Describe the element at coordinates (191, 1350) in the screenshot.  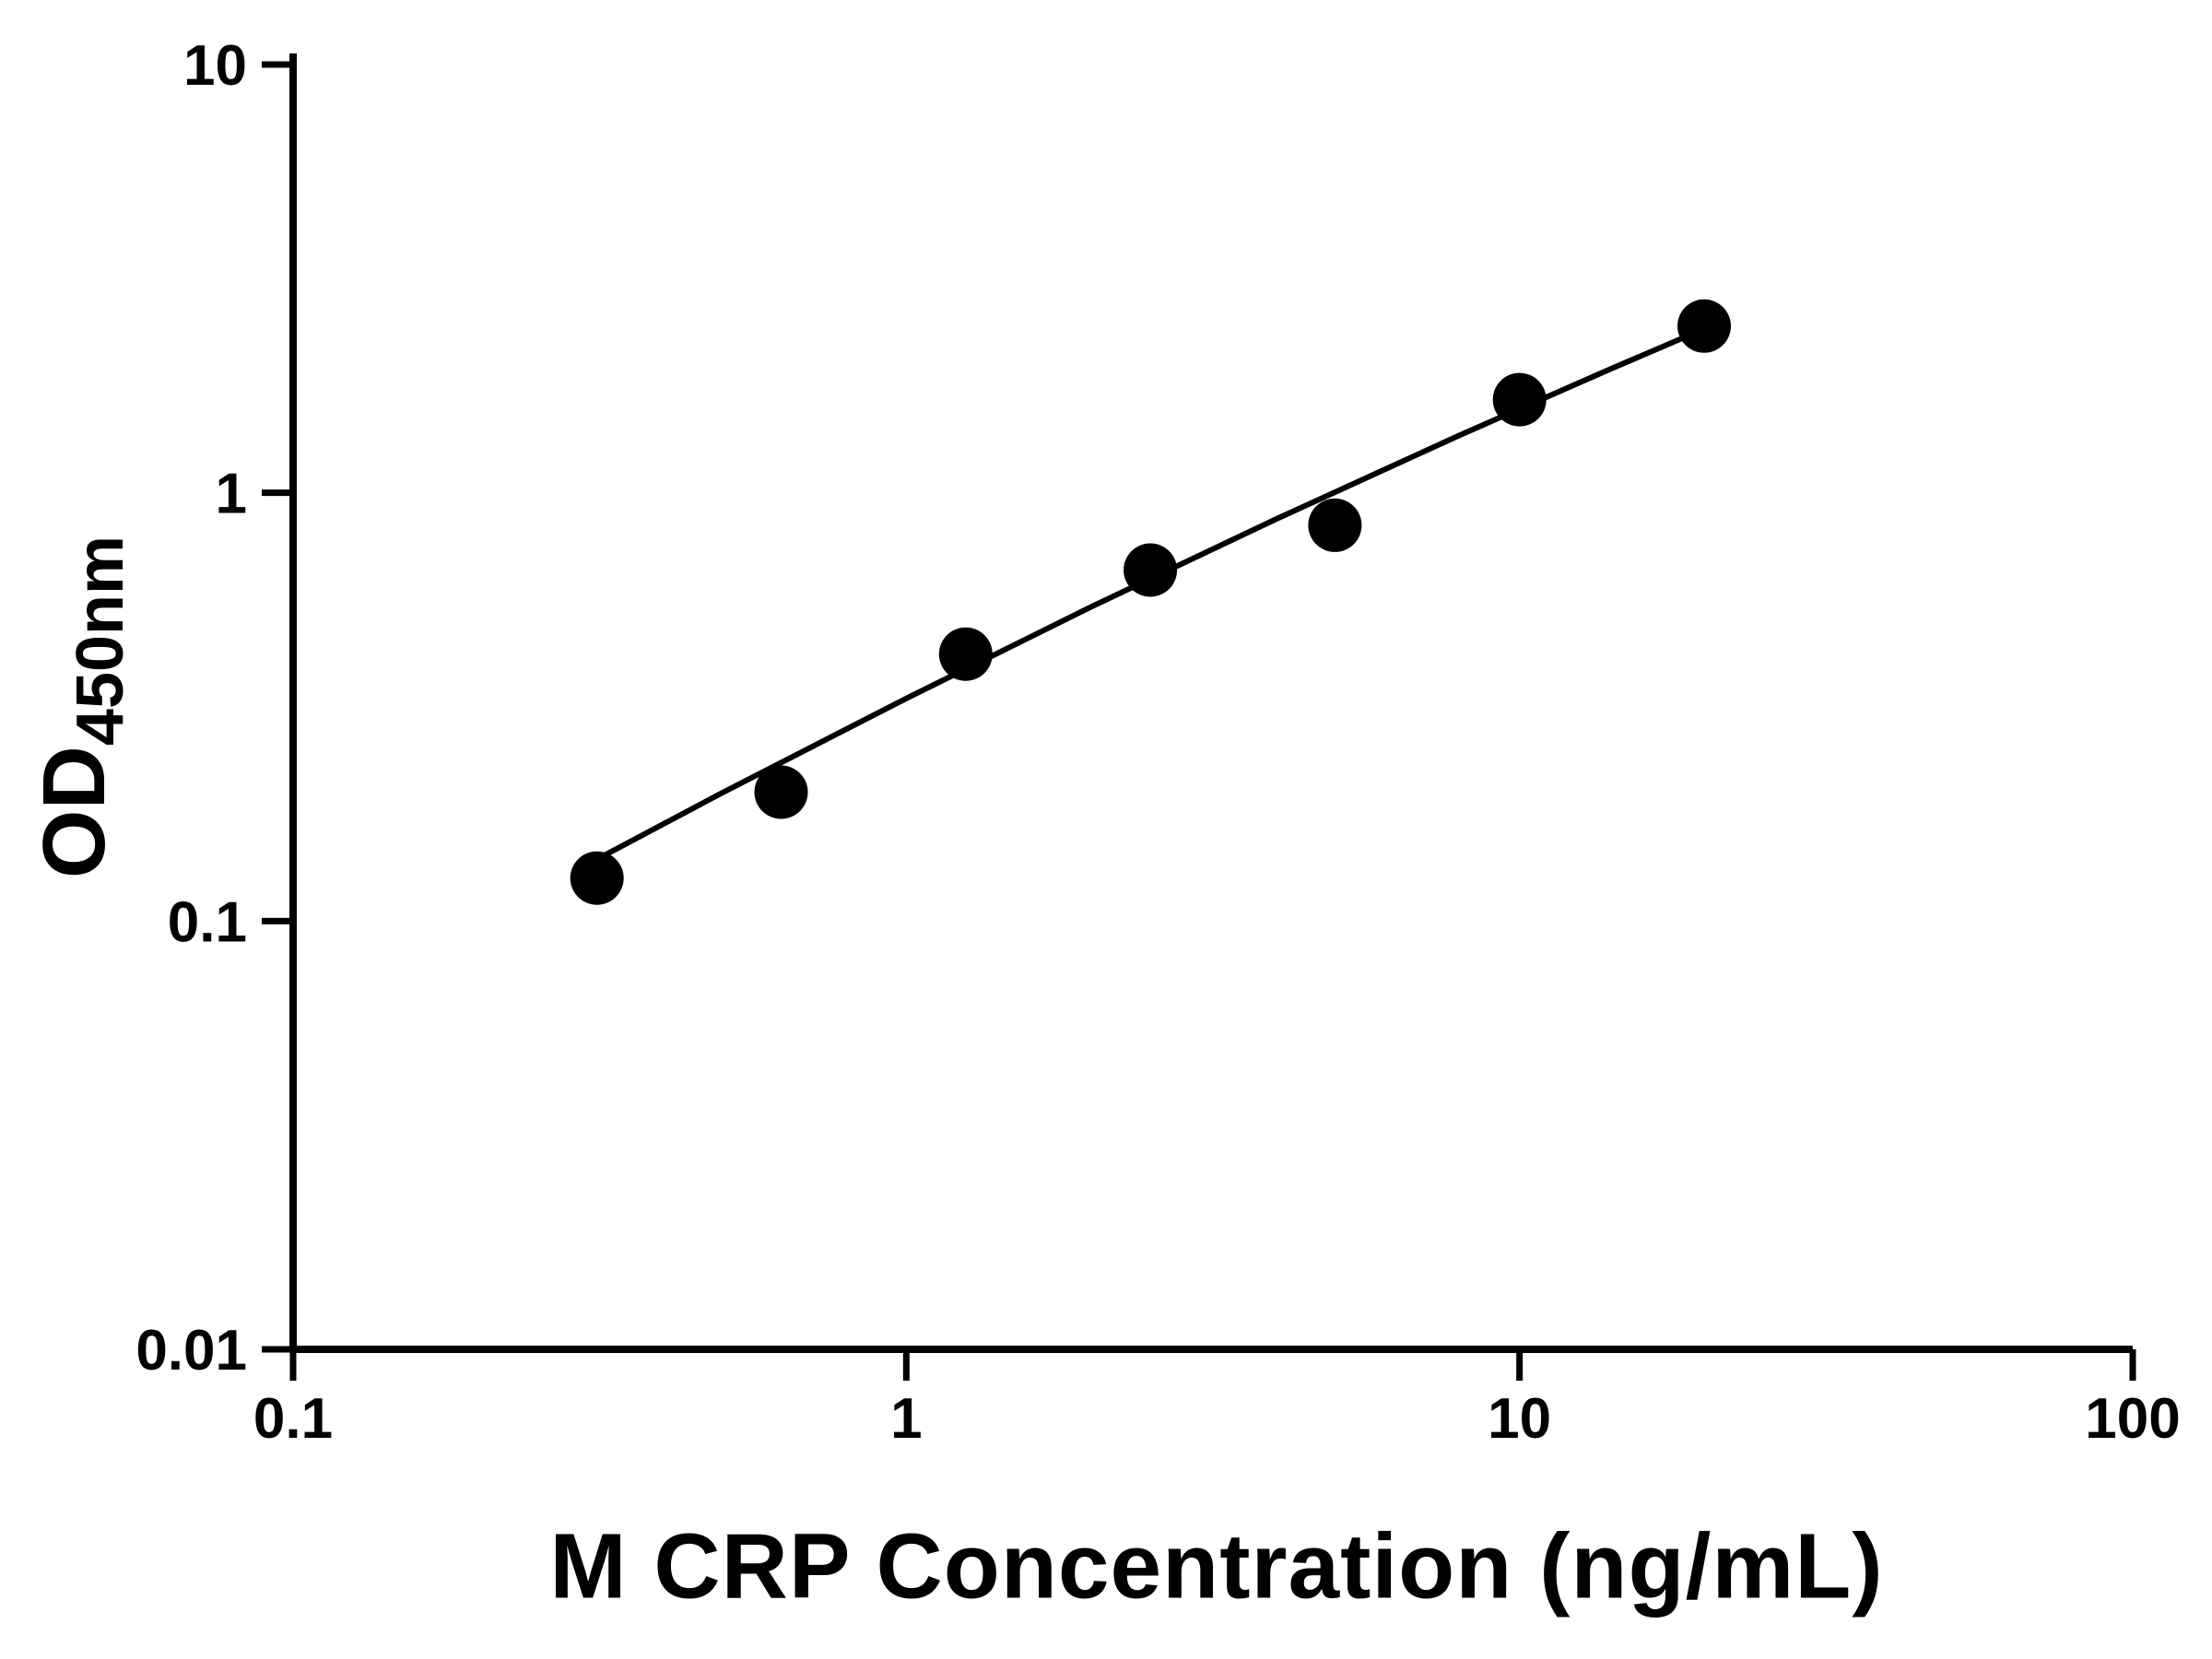
I see `y-tick-label: 0.01` at that location.